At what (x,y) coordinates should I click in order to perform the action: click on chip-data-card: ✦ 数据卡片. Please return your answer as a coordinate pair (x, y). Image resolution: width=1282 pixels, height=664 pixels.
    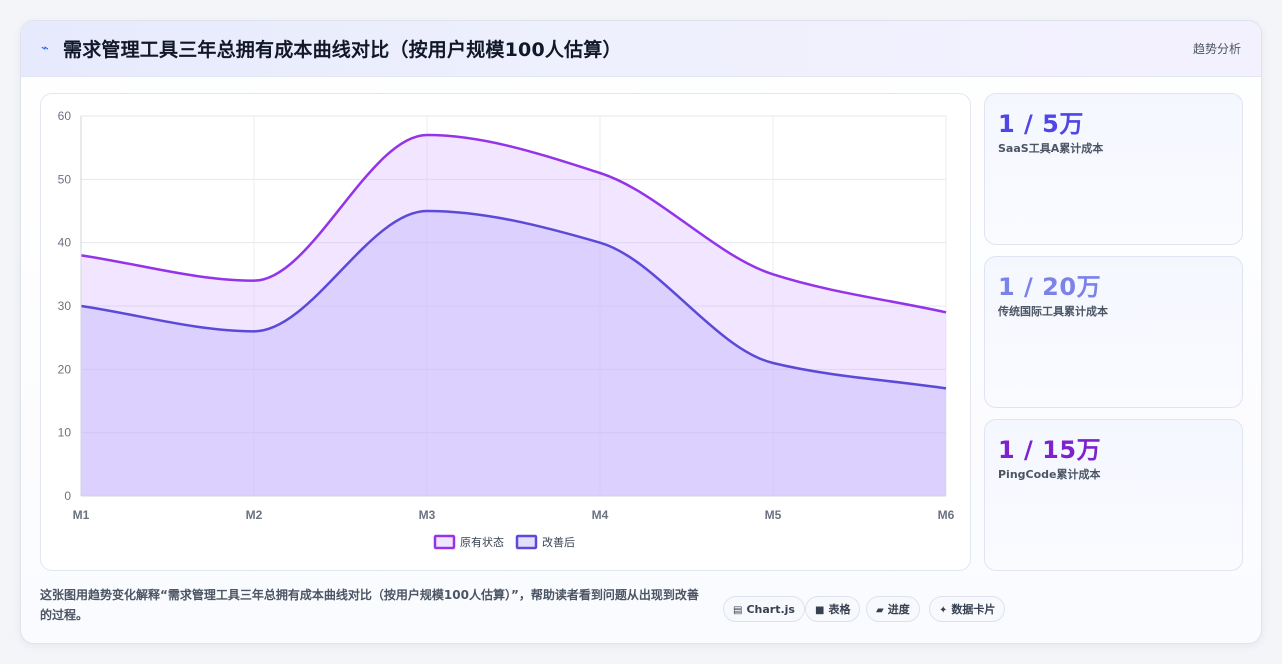
    Looking at the image, I should click on (967, 609).